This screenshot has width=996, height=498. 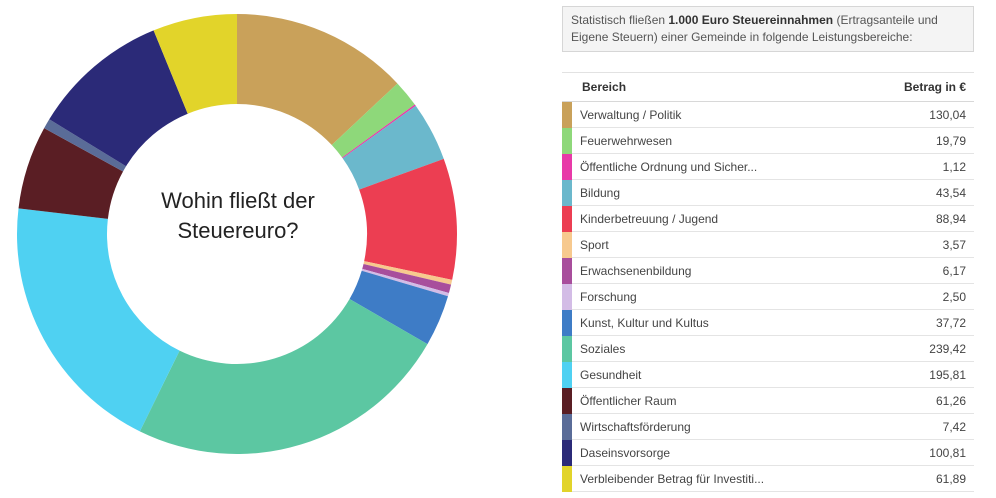 What do you see at coordinates (611, 374) in the screenshot?
I see `row-label: Gesundheit` at bounding box center [611, 374].